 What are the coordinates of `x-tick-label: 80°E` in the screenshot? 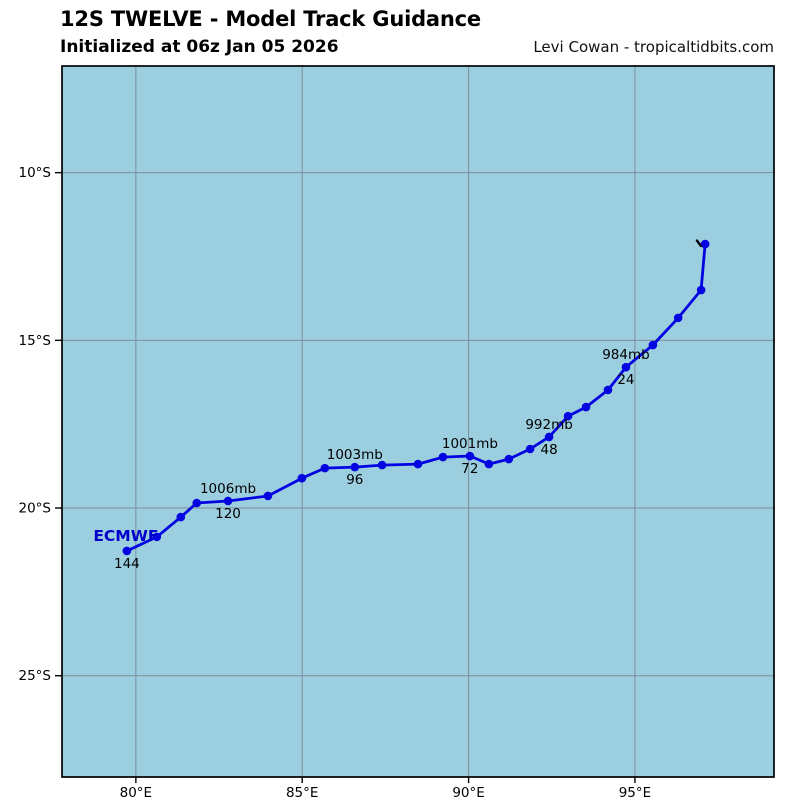 It's located at (136, 792).